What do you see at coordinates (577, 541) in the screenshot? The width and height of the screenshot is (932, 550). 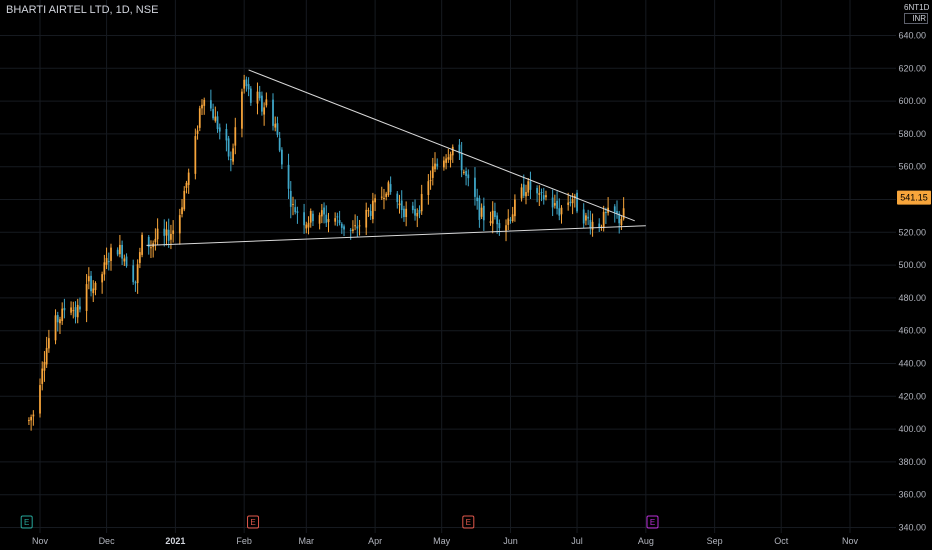 I see `time-tick-label: Jul` at bounding box center [577, 541].